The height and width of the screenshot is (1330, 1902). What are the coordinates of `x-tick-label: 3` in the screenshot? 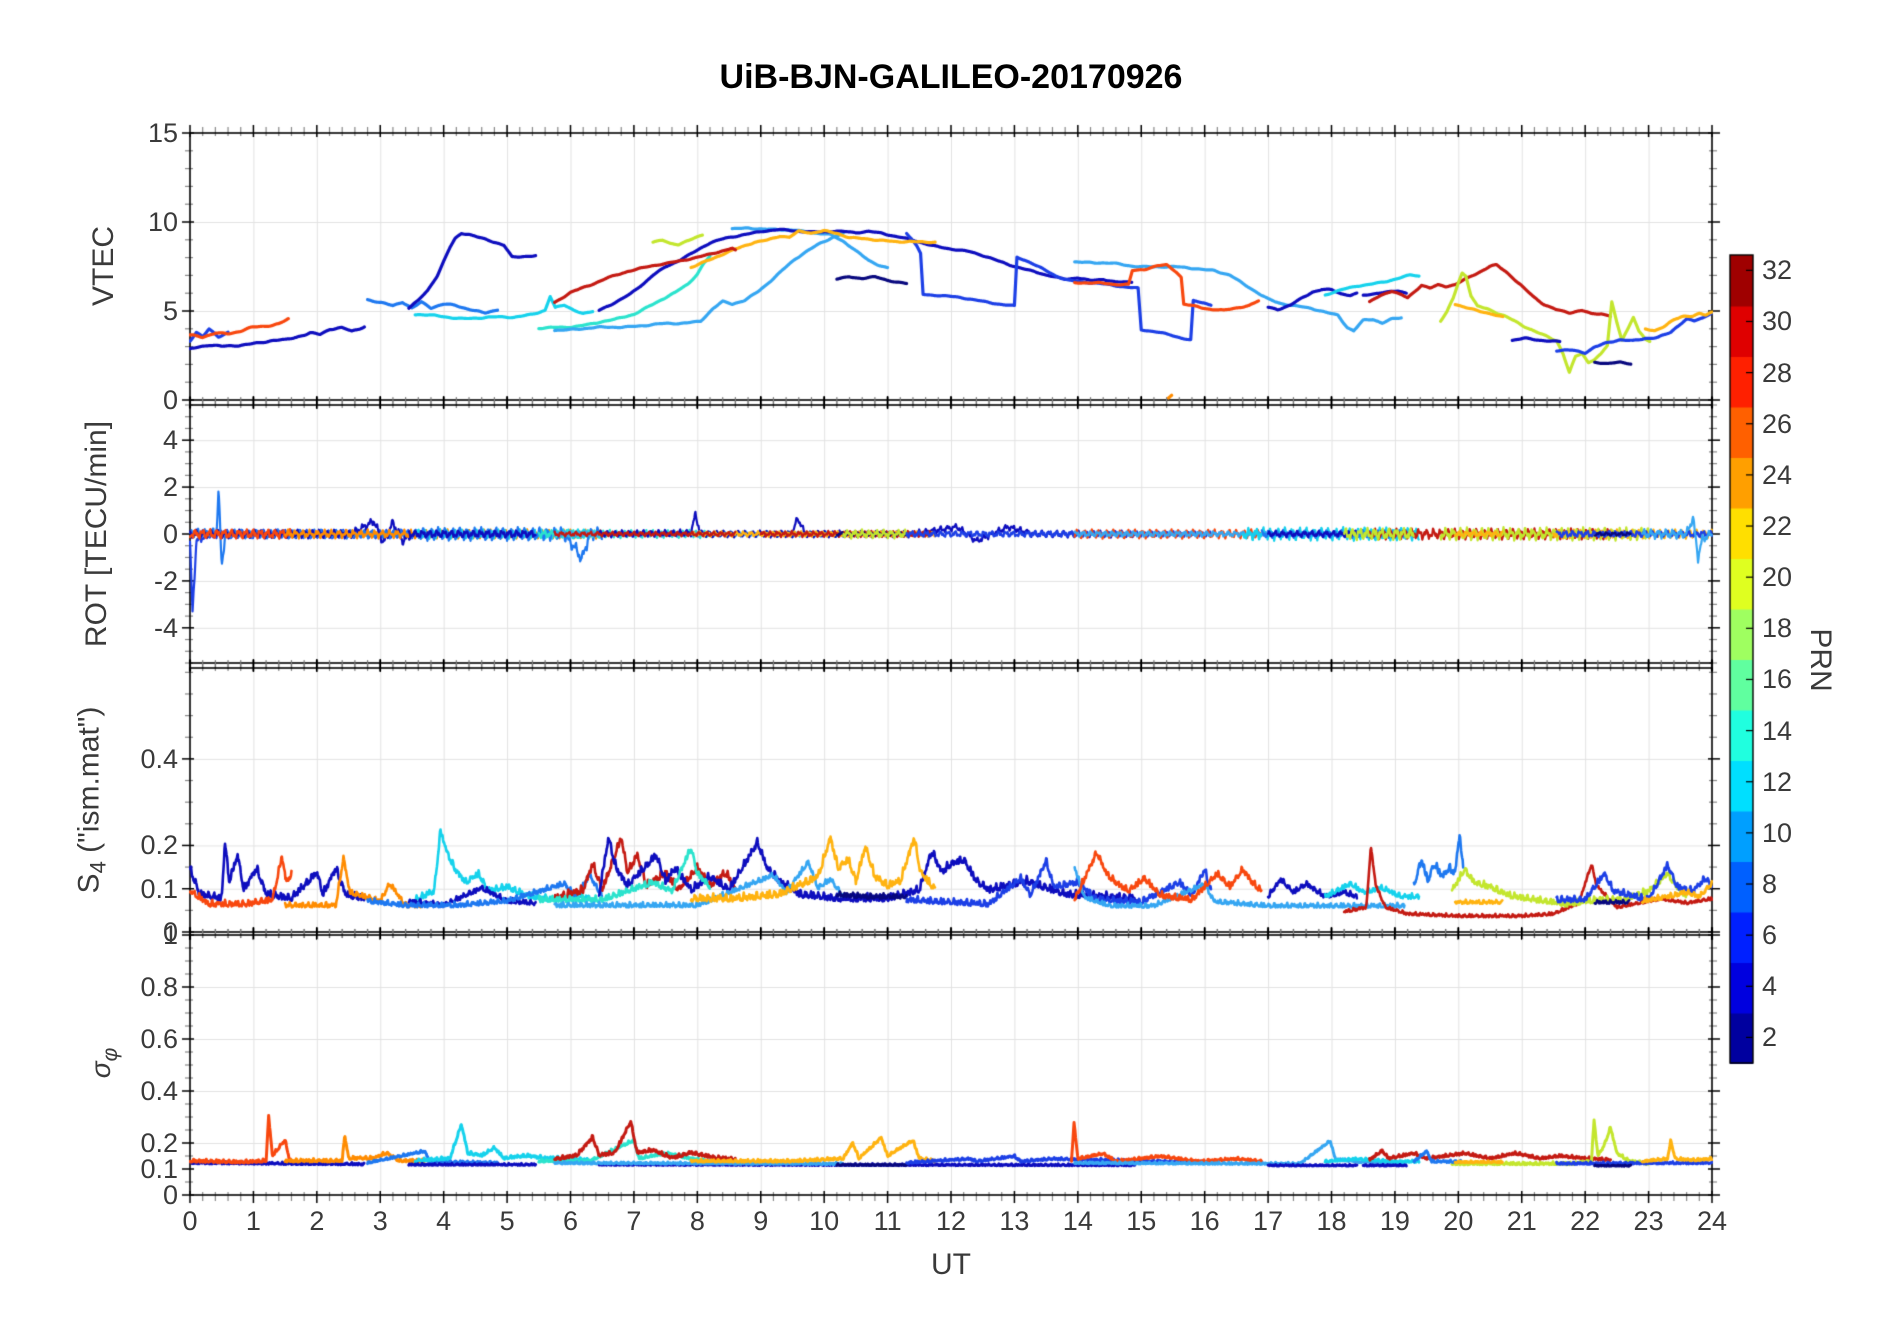 It's located at (380, 1221).